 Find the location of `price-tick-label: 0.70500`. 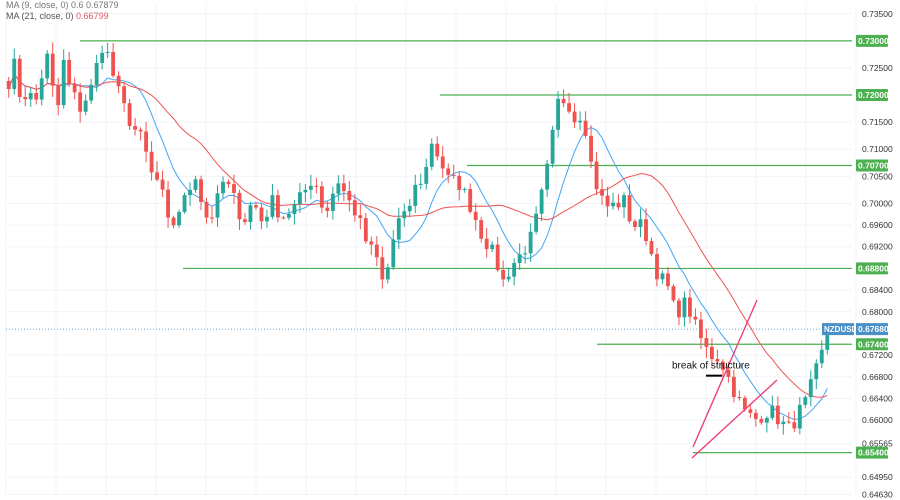

price-tick-label: 0.70500 is located at coordinates (877, 176).